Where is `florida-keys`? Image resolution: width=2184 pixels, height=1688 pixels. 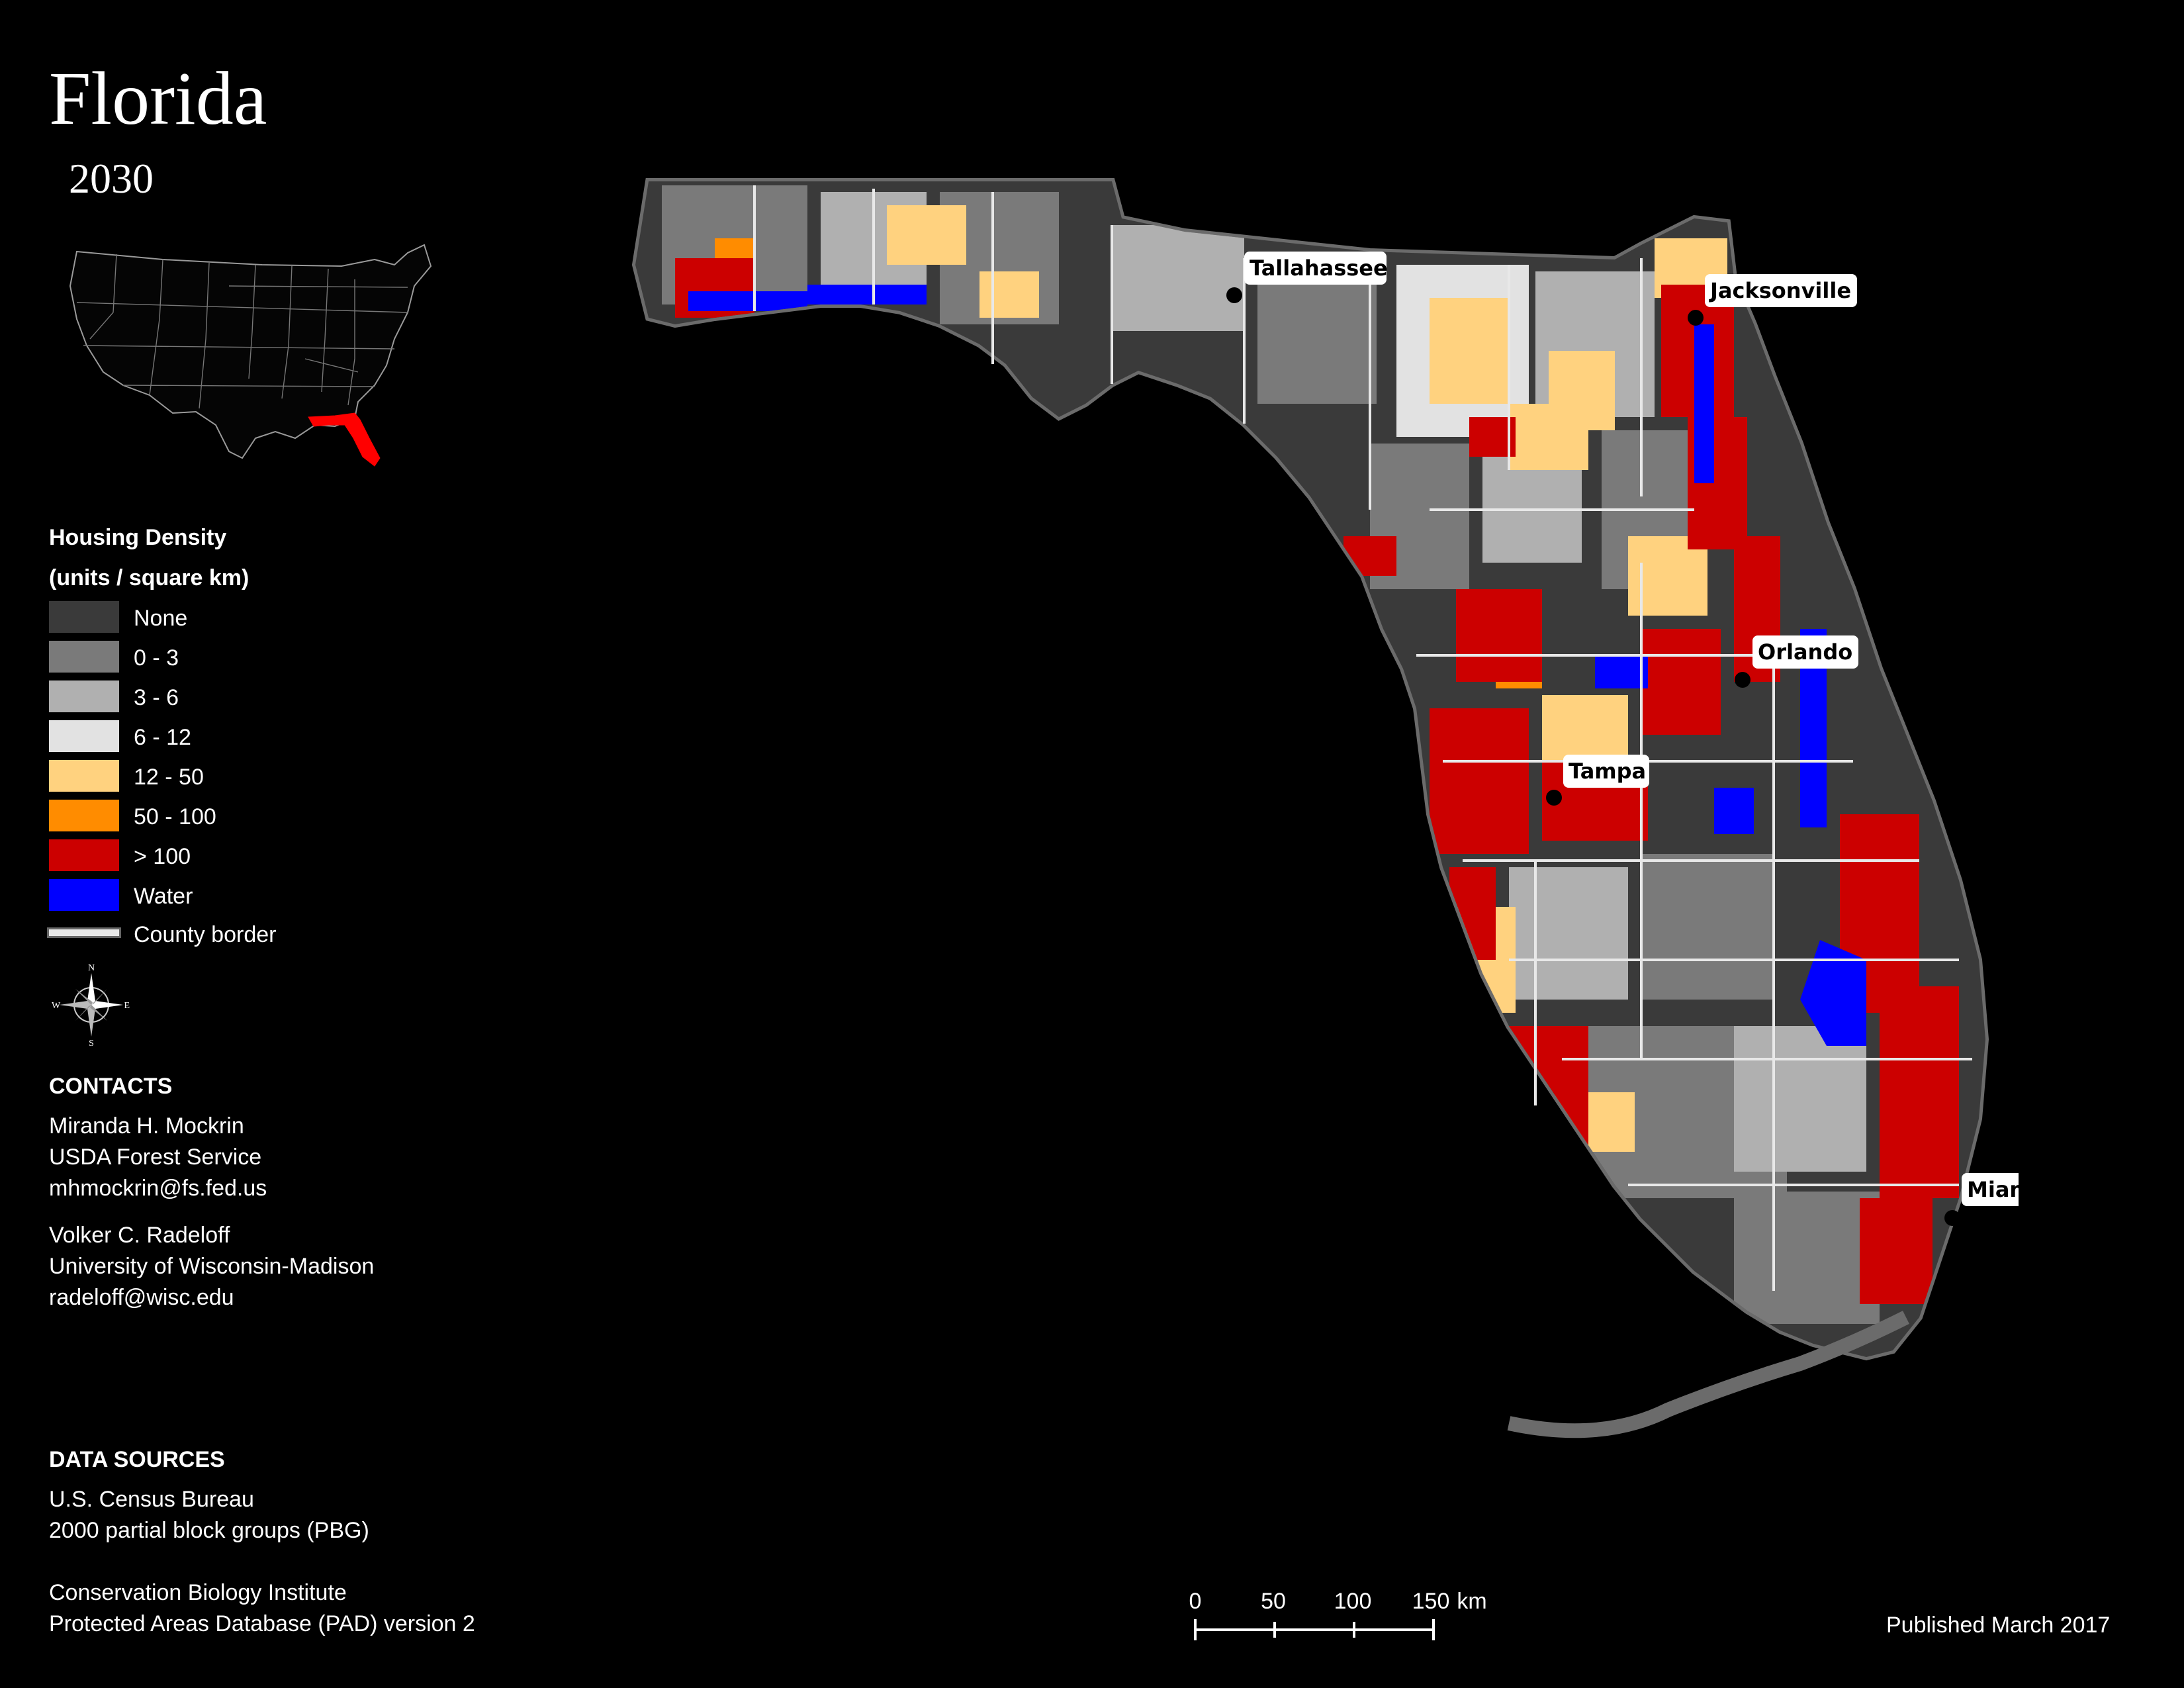
florida-keys is located at coordinates (1708, 1374).